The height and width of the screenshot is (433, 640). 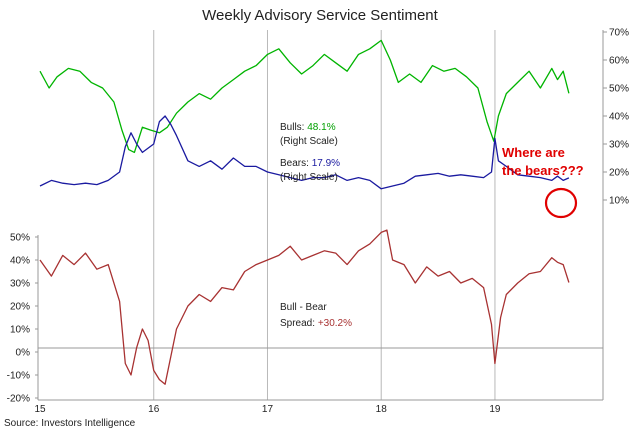 I want to click on callout-line2: the bears???, so click(x=543, y=170).